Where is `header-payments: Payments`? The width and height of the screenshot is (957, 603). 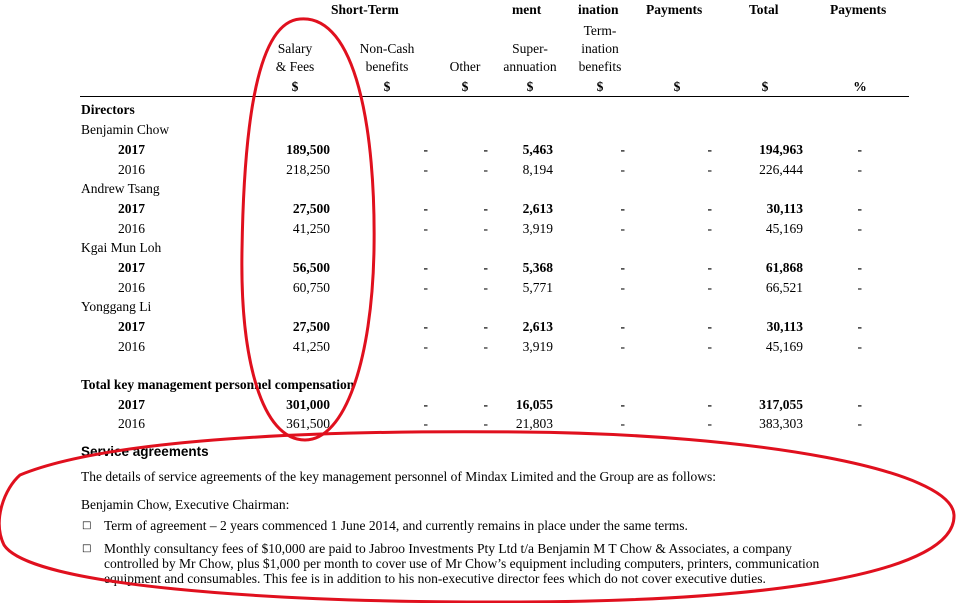 header-payments: Payments is located at coordinates (674, 9).